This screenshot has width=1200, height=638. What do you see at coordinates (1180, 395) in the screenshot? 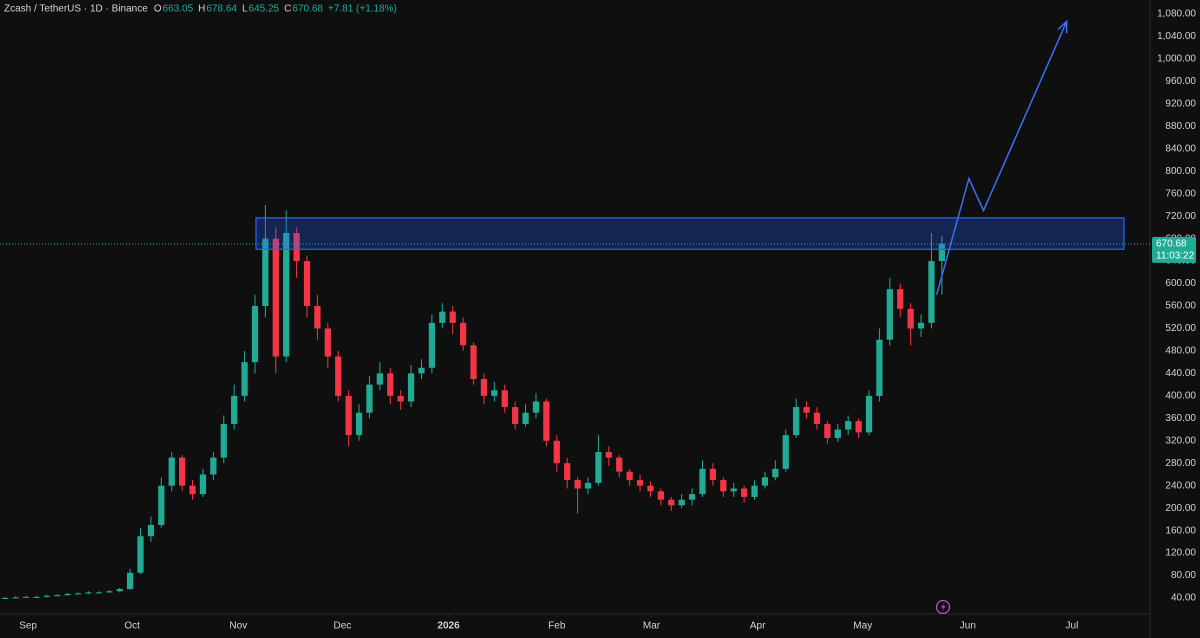
I see `y-tick-label: 400.00` at bounding box center [1180, 395].